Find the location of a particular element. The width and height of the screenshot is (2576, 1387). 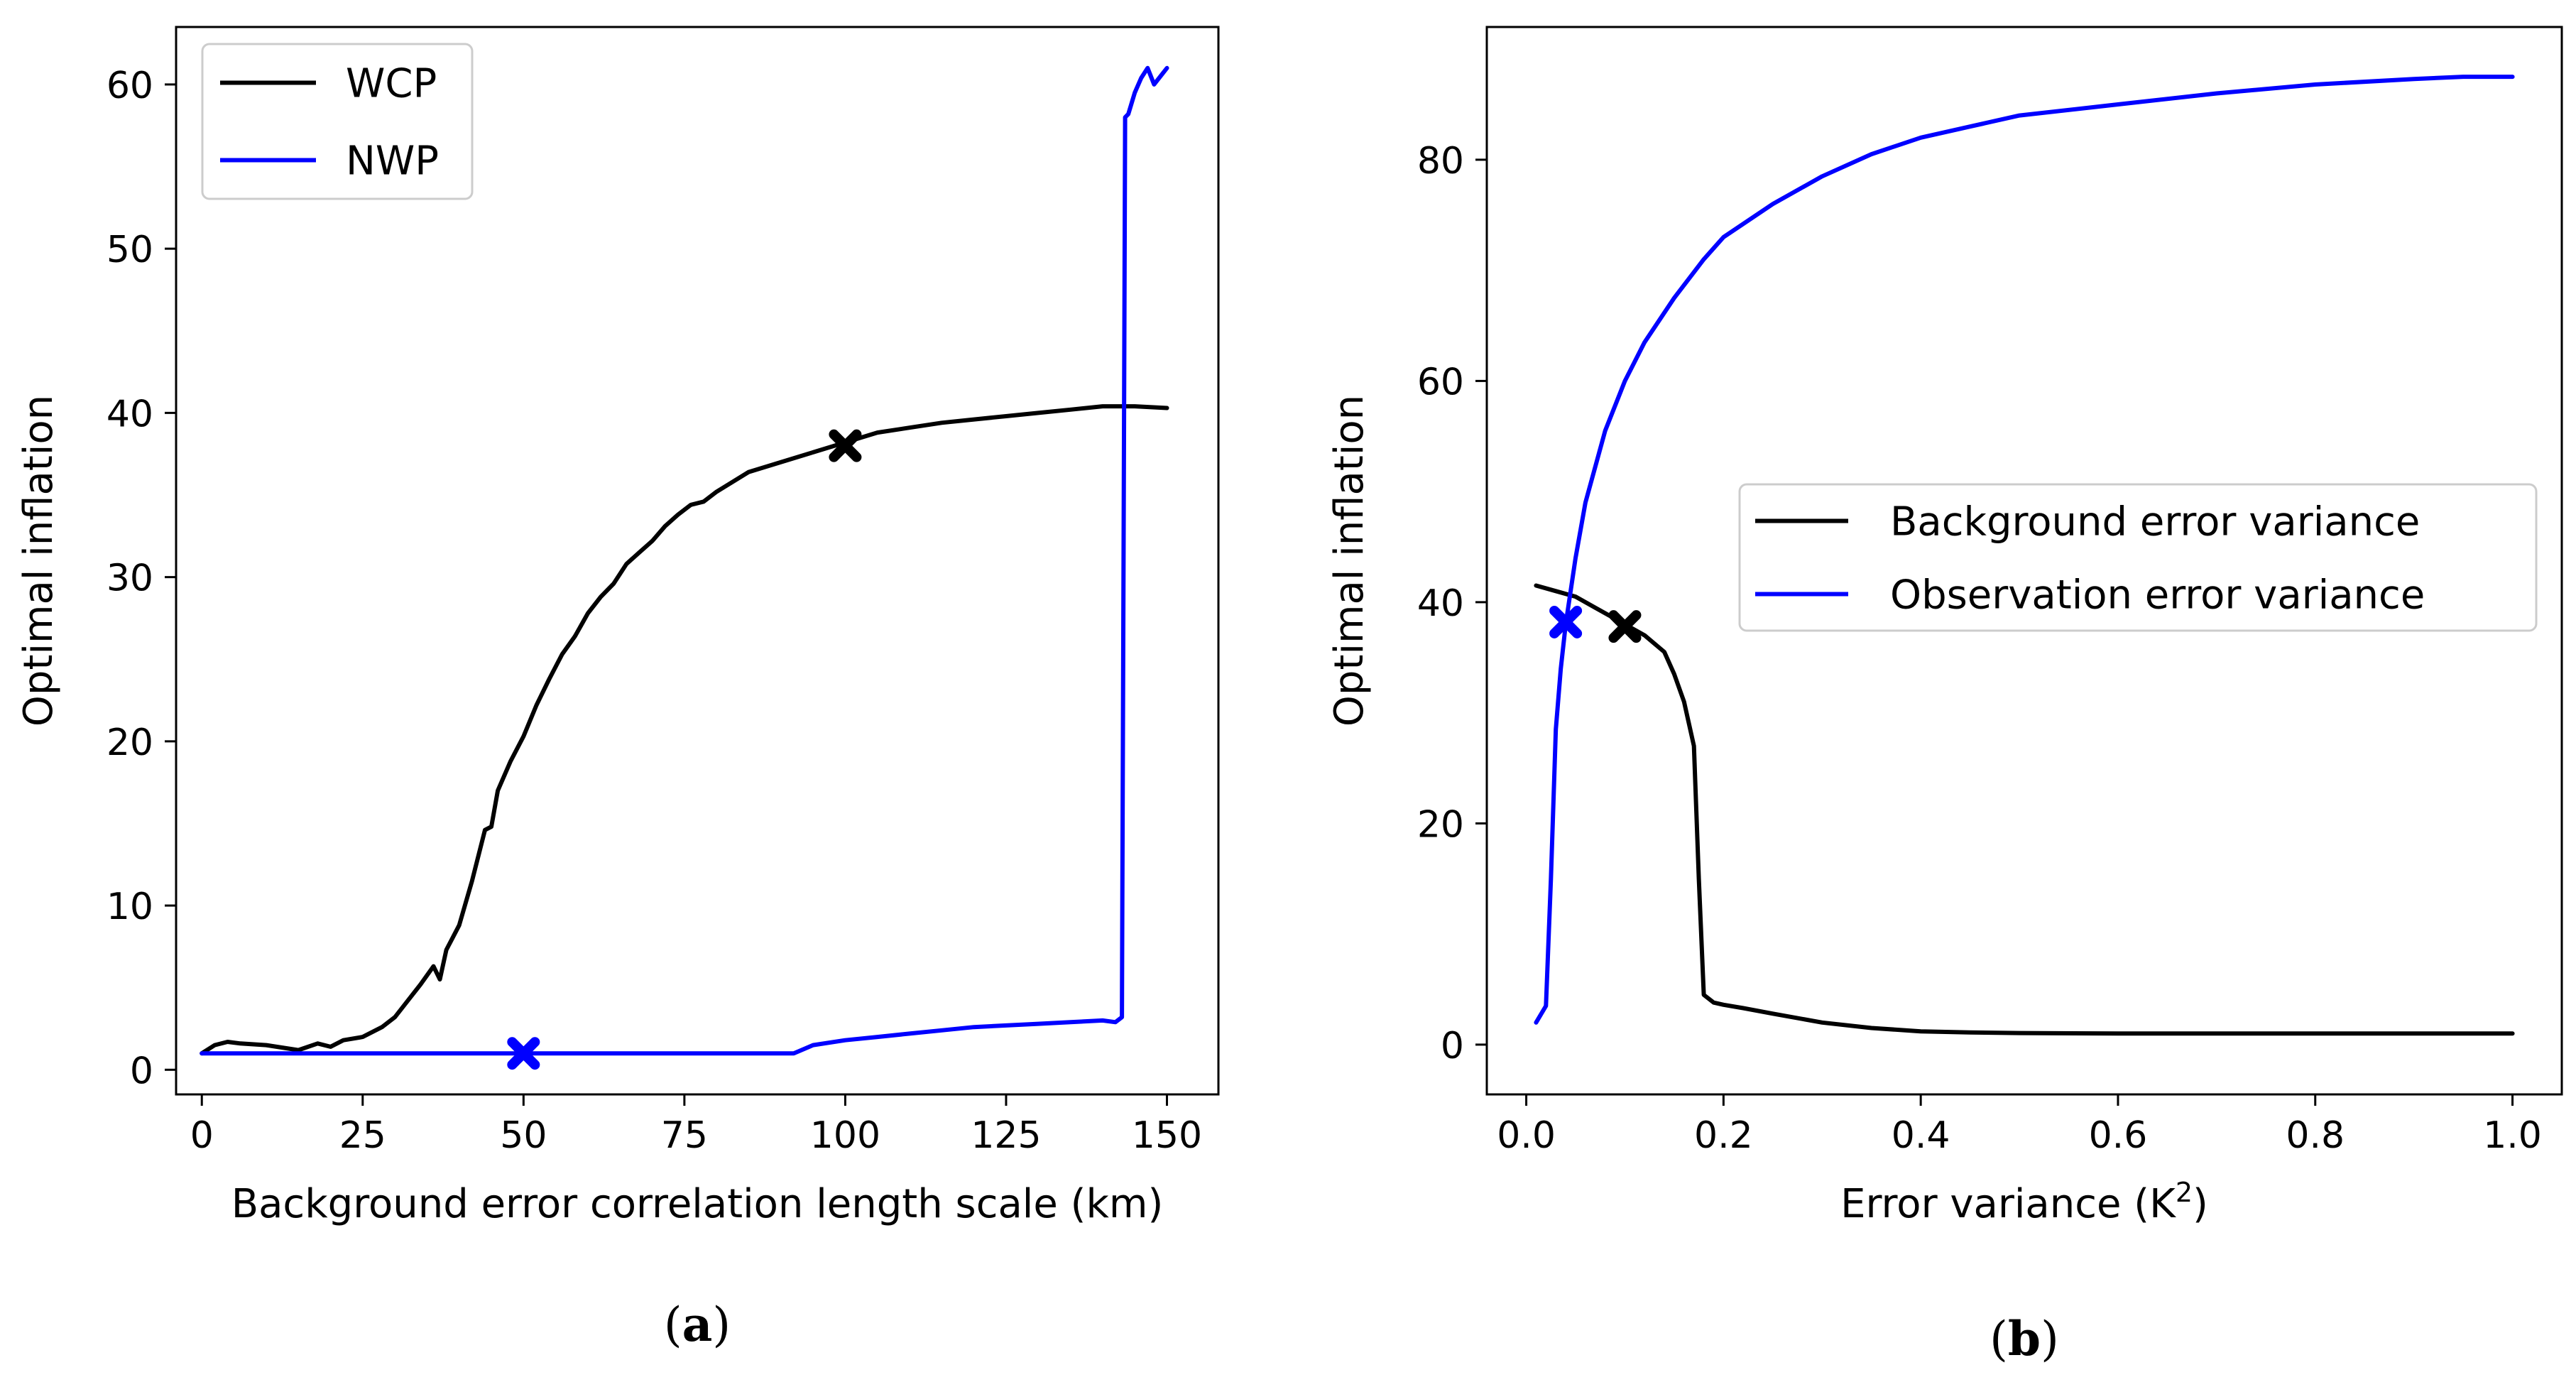

marker-observation-error-variance is located at coordinates (1566, 622).